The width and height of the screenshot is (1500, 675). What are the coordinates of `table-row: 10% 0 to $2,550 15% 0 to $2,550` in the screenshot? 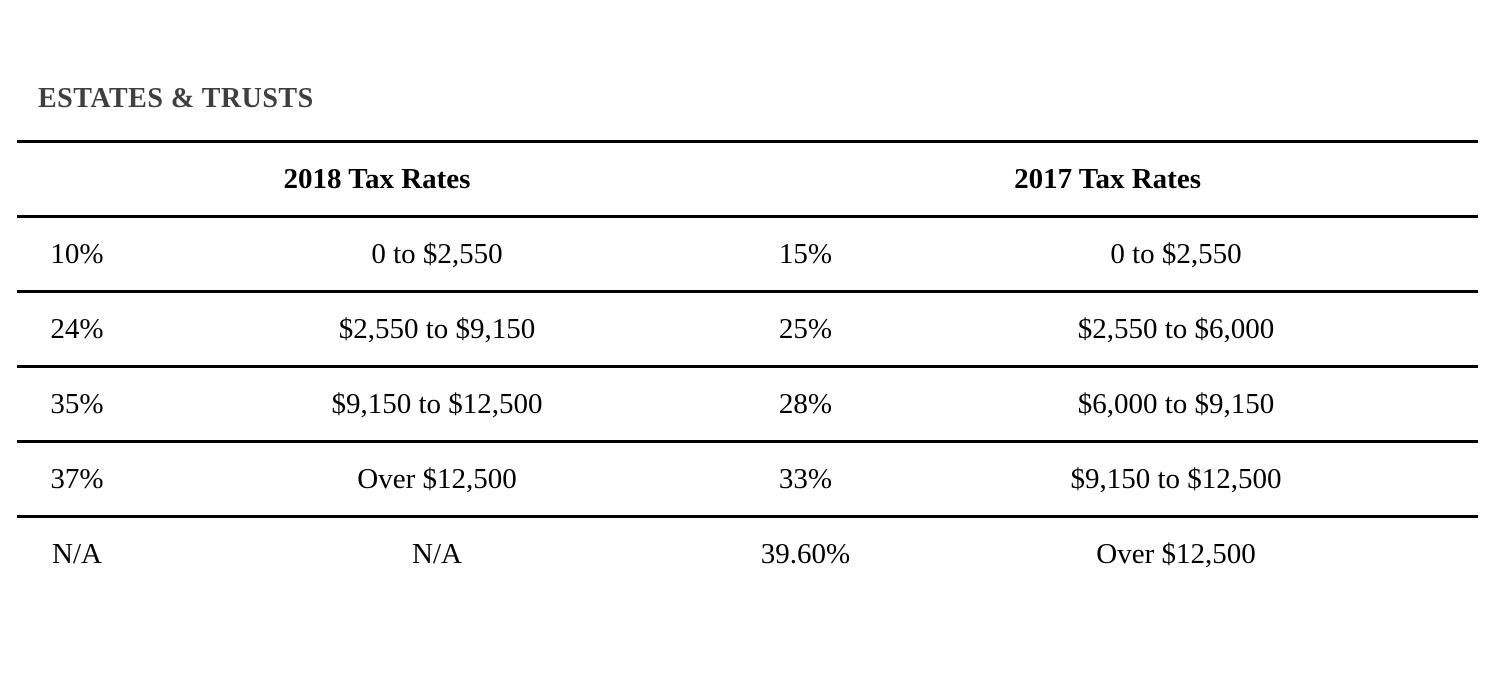 It's located at (748, 254).